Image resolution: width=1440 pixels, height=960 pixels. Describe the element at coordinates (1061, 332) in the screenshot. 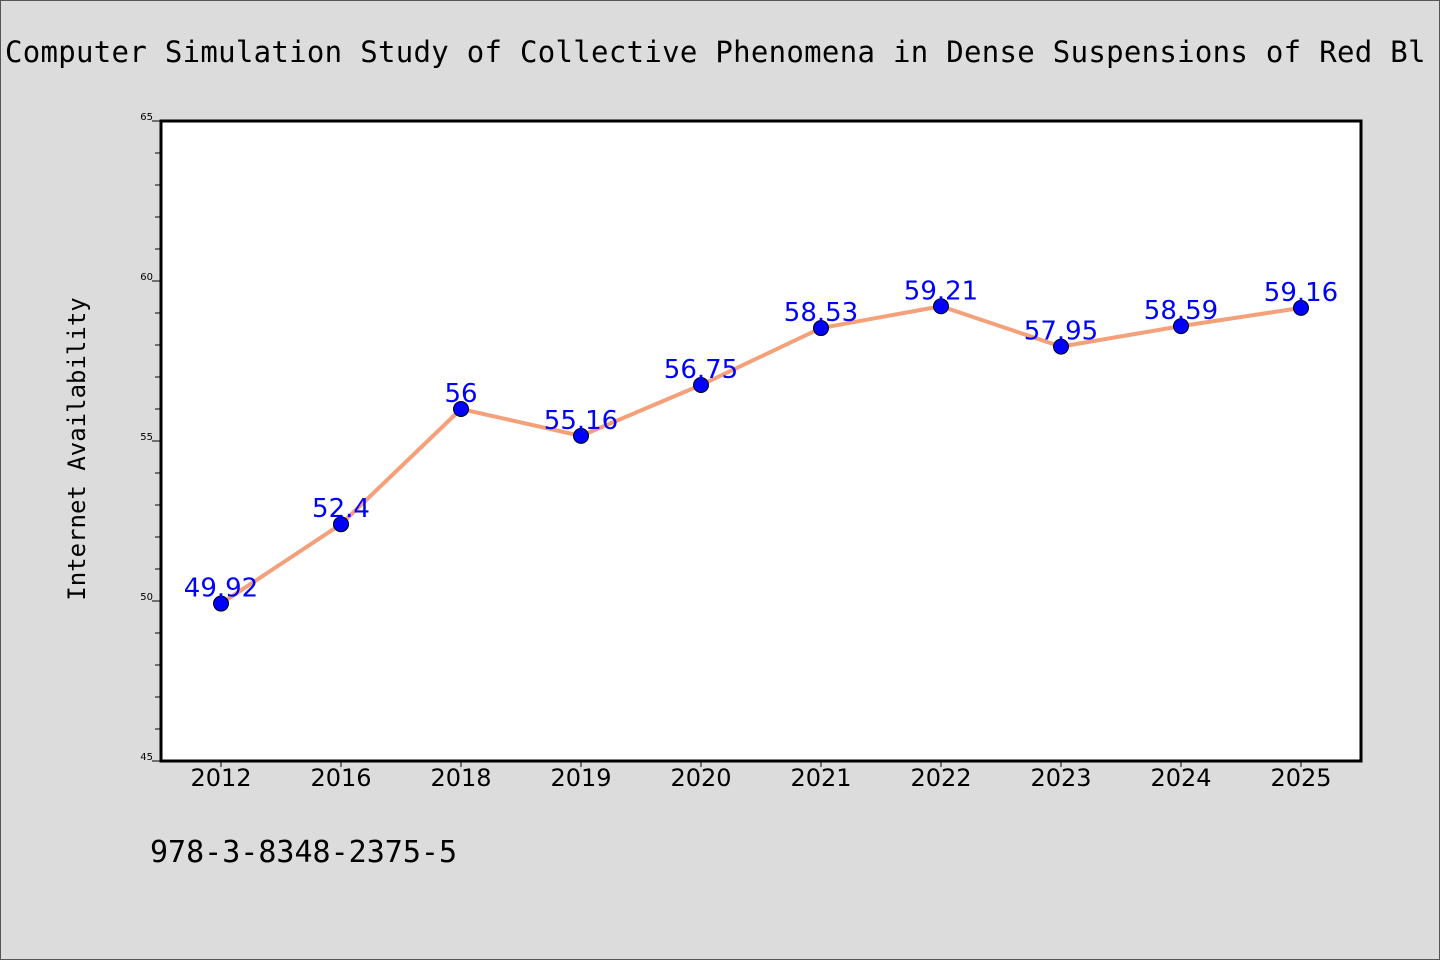

I see `data-label: 57.95` at that location.